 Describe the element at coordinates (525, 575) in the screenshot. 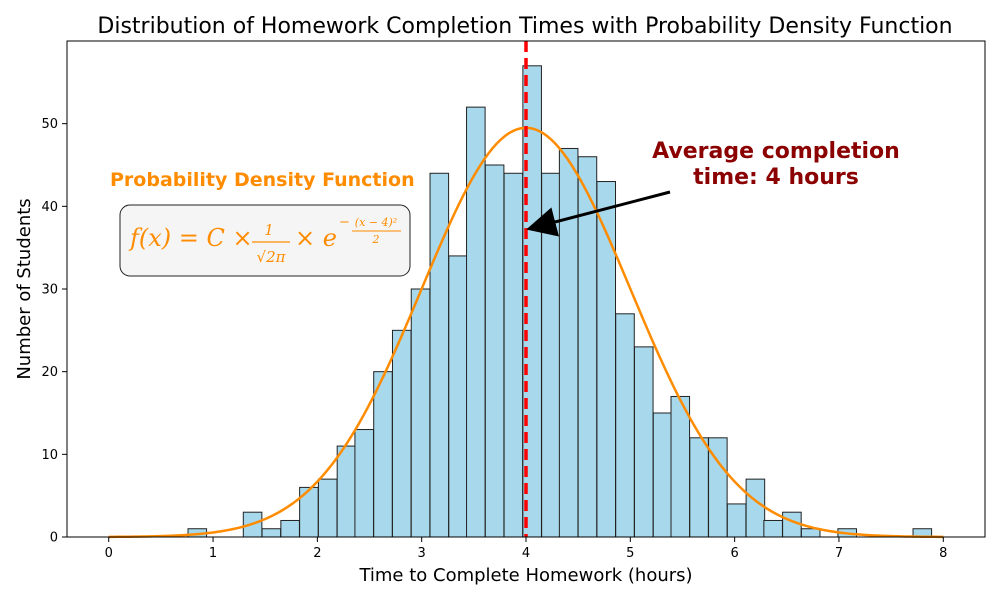

I see `x-axis-title: Time to Complete Homework (hours)` at that location.